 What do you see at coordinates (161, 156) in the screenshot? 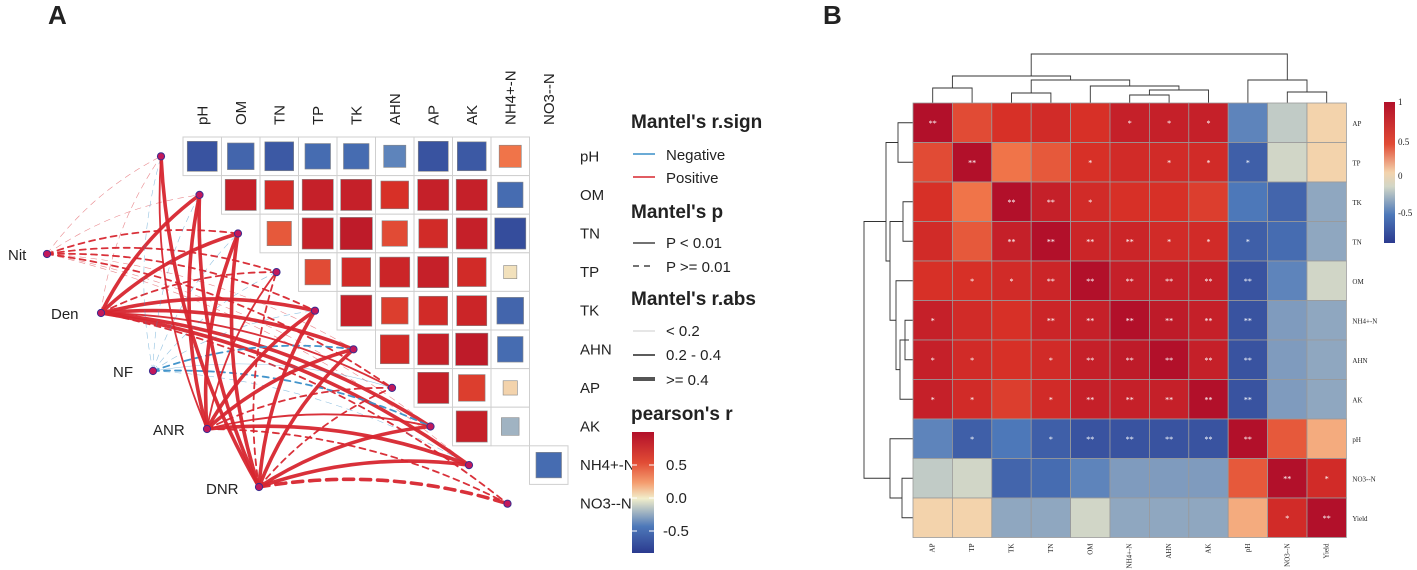
I see `var-node-pH` at bounding box center [161, 156].